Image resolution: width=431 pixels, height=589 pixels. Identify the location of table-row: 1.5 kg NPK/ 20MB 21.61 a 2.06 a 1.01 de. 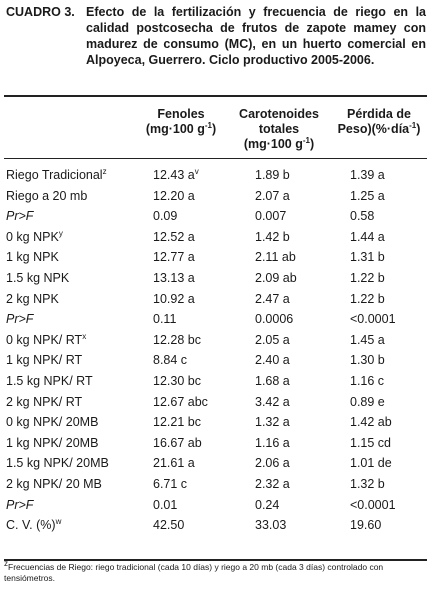
(215, 463).